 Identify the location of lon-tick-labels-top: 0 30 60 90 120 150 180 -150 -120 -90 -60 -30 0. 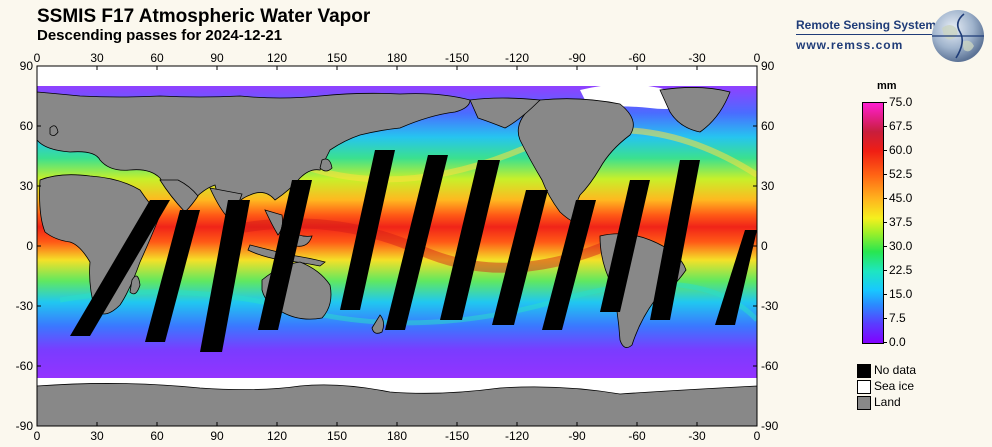
(397, 60).